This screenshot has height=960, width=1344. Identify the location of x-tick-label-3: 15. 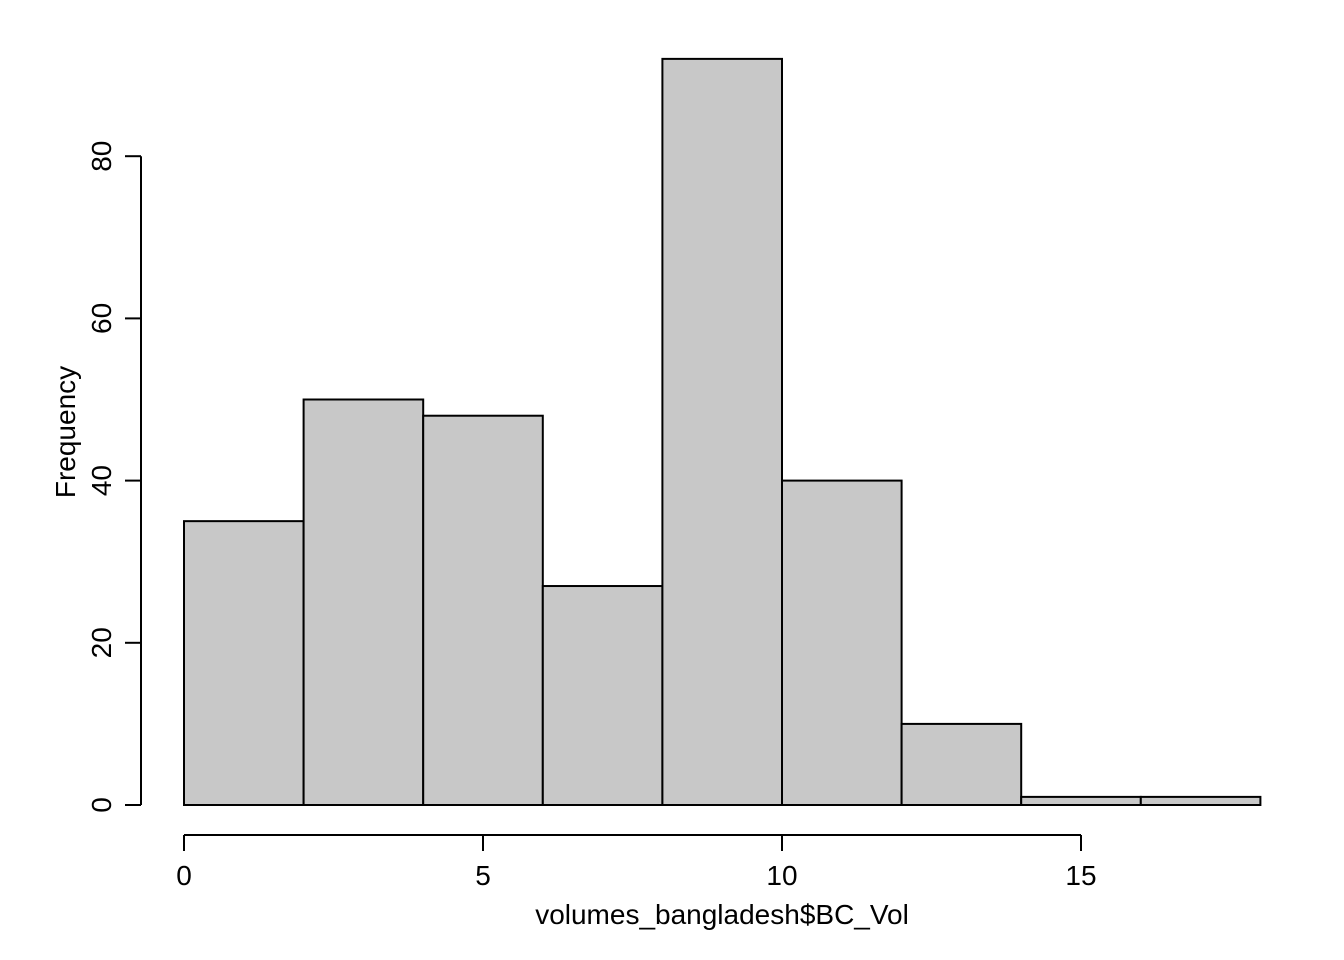
(1080, 875).